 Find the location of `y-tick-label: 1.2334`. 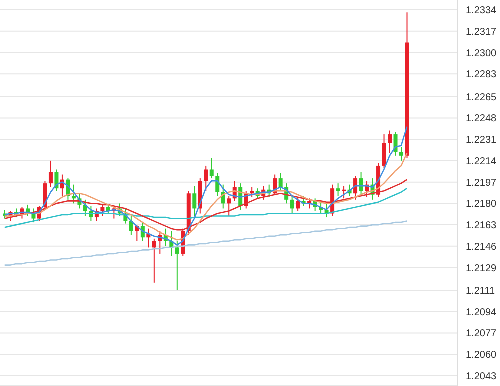

y-tick-label: 1.2334 is located at coordinates (482, 11).